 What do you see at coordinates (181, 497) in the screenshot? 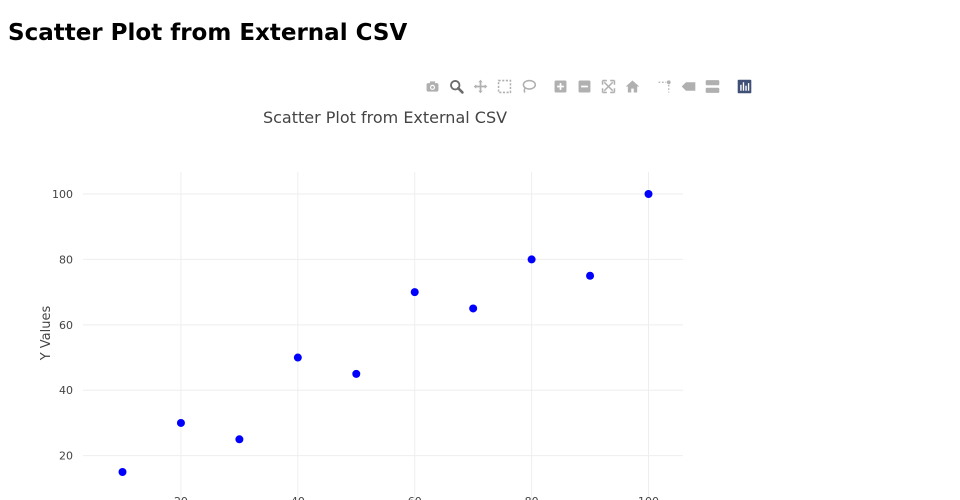
I see `x-tick-label: 20` at bounding box center [181, 497].